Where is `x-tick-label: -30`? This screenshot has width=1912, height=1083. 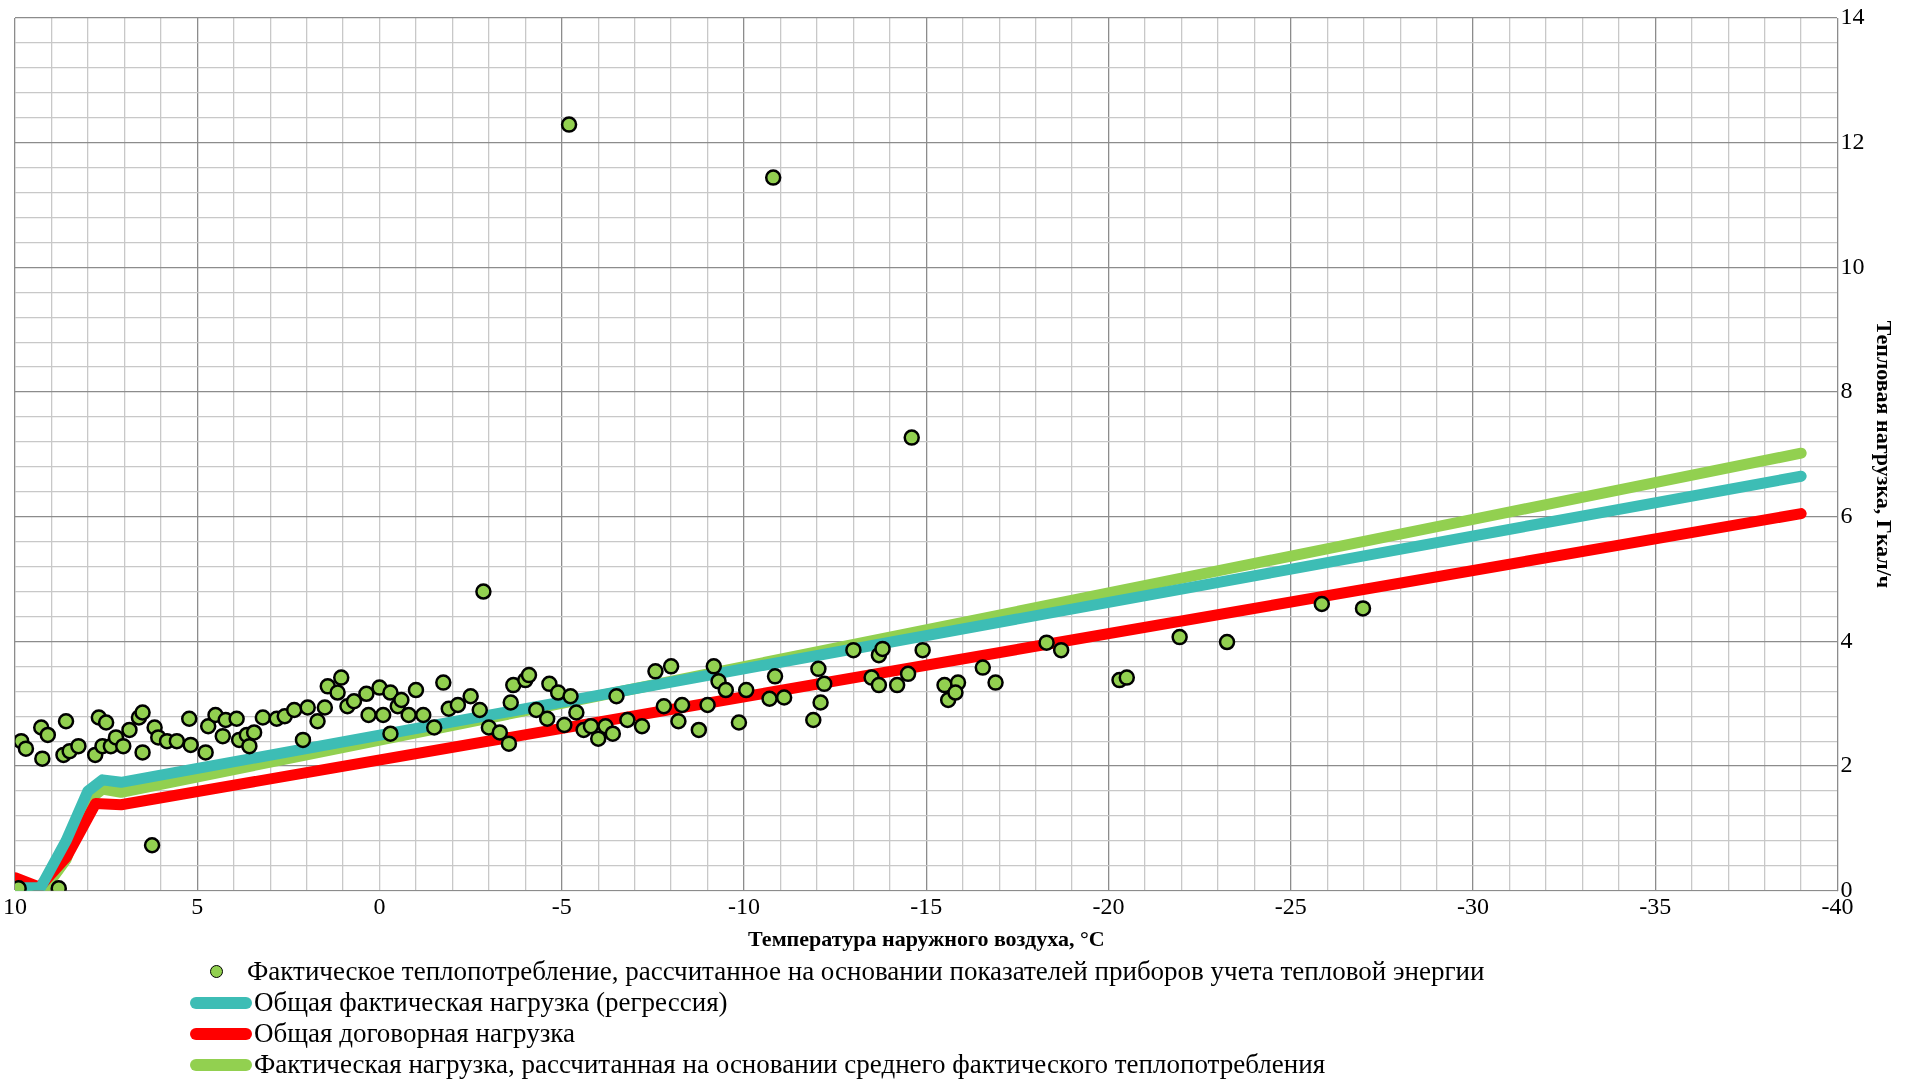 x-tick-label: -30 is located at coordinates (1473, 906).